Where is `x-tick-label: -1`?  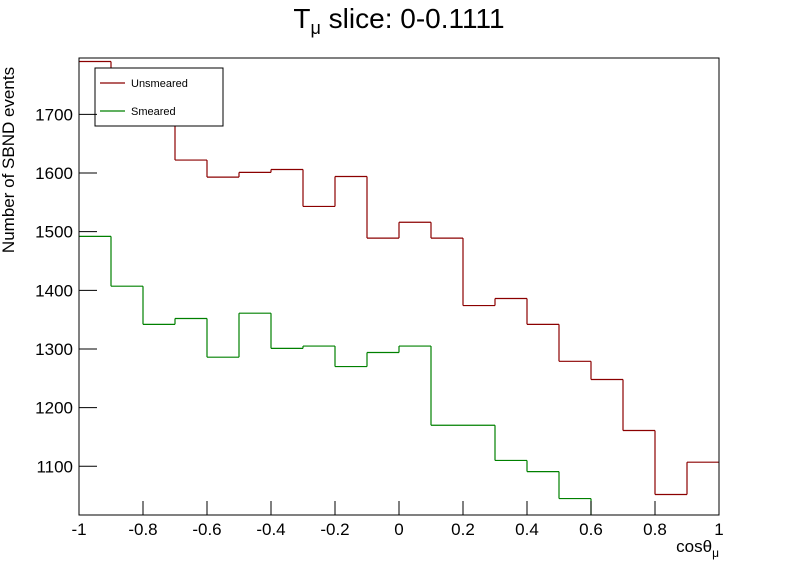 x-tick-label: -1 is located at coordinates (78, 529).